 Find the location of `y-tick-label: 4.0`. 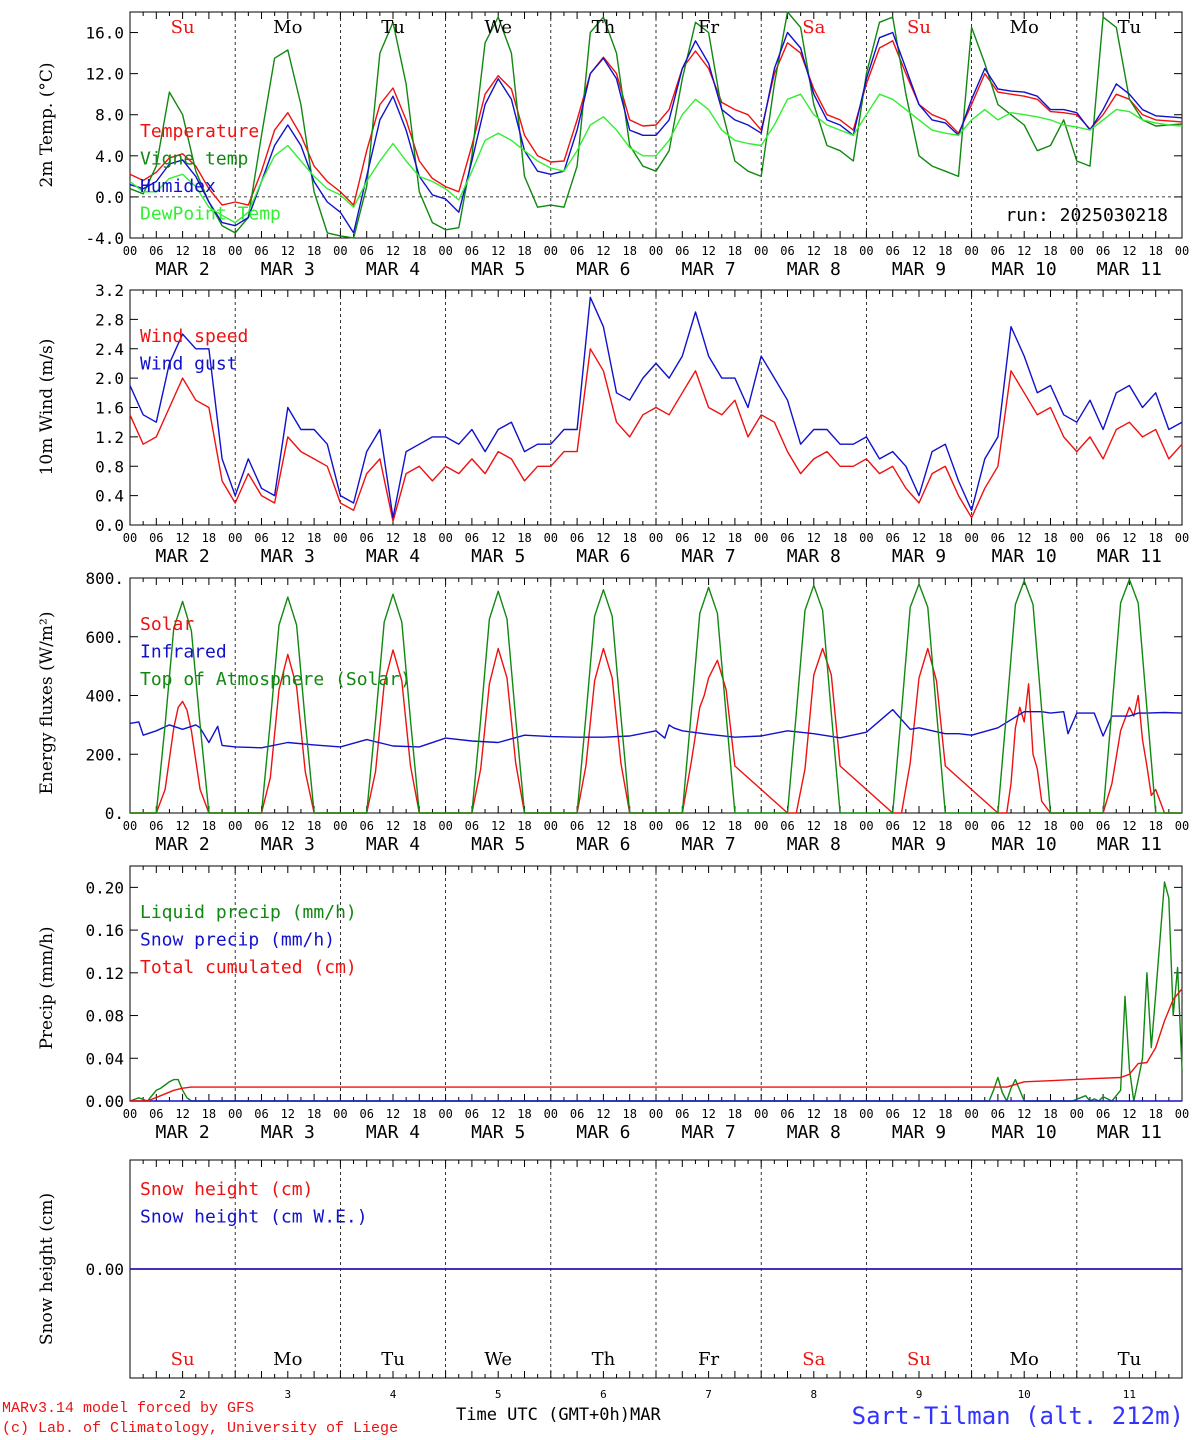

y-tick-label: 4.0 is located at coordinates (109, 156).